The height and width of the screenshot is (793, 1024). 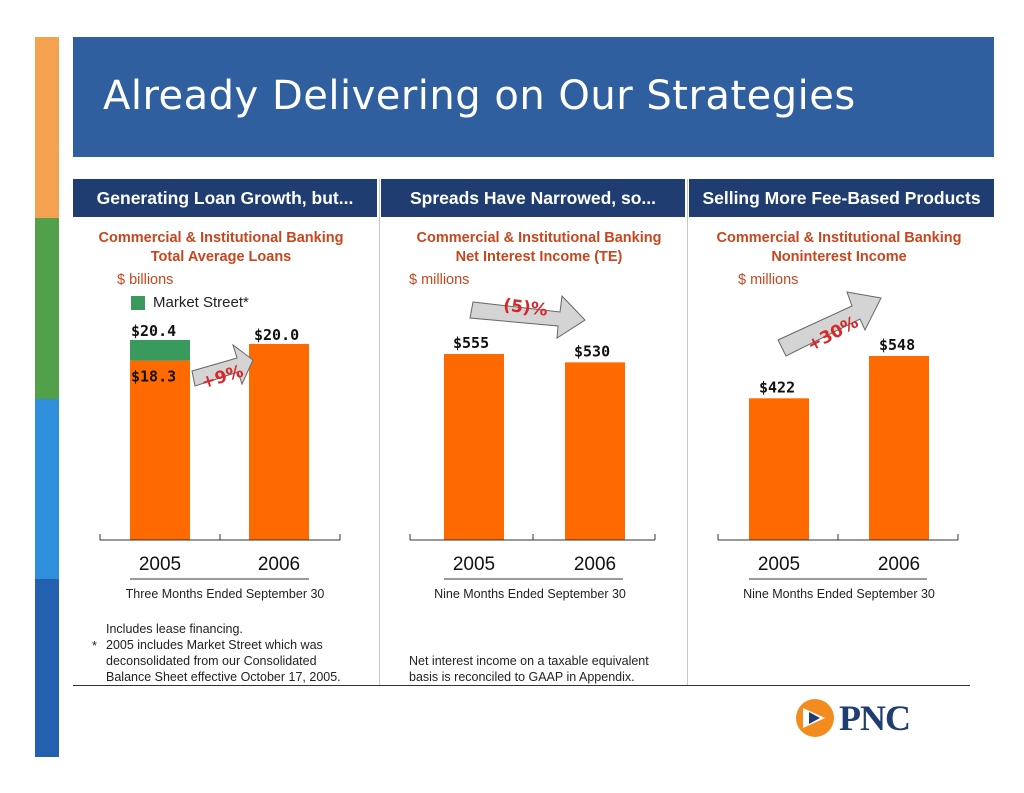 What do you see at coordinates (527, 316) in the screenshot?
I see `change-arrow-icon` at bounding box center [527, 316].